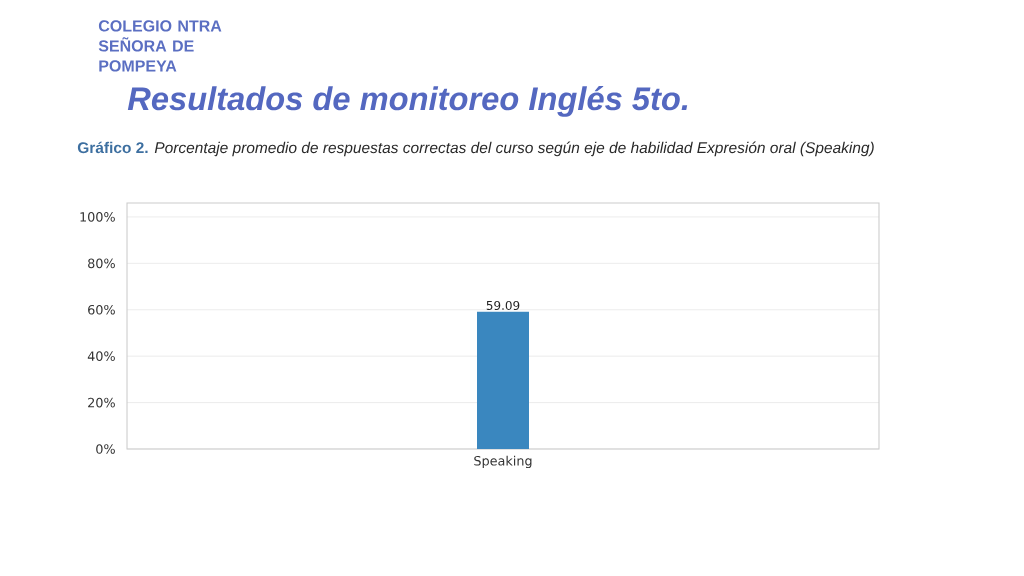  What do you see at coordinates (475, 149) in the screenshot?
I see `chart-subtitle: Gráfico 2. Porcentaje promedio de respuestas correctas del curso según eje de habilidad Expresión oral (Speaking)` at bounding box center [475, 149].